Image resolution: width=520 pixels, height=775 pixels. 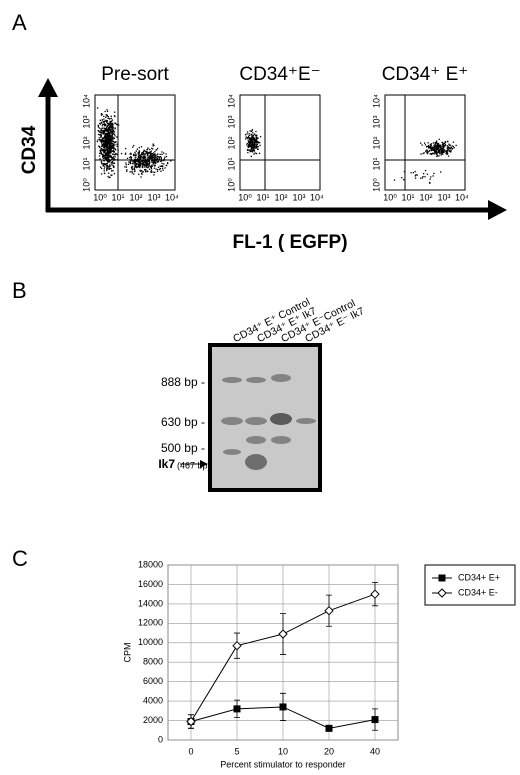 What do you see at coordinates (497, 210) in the screenshot?
I see `arrow-head` at bounding box center [497, 210].